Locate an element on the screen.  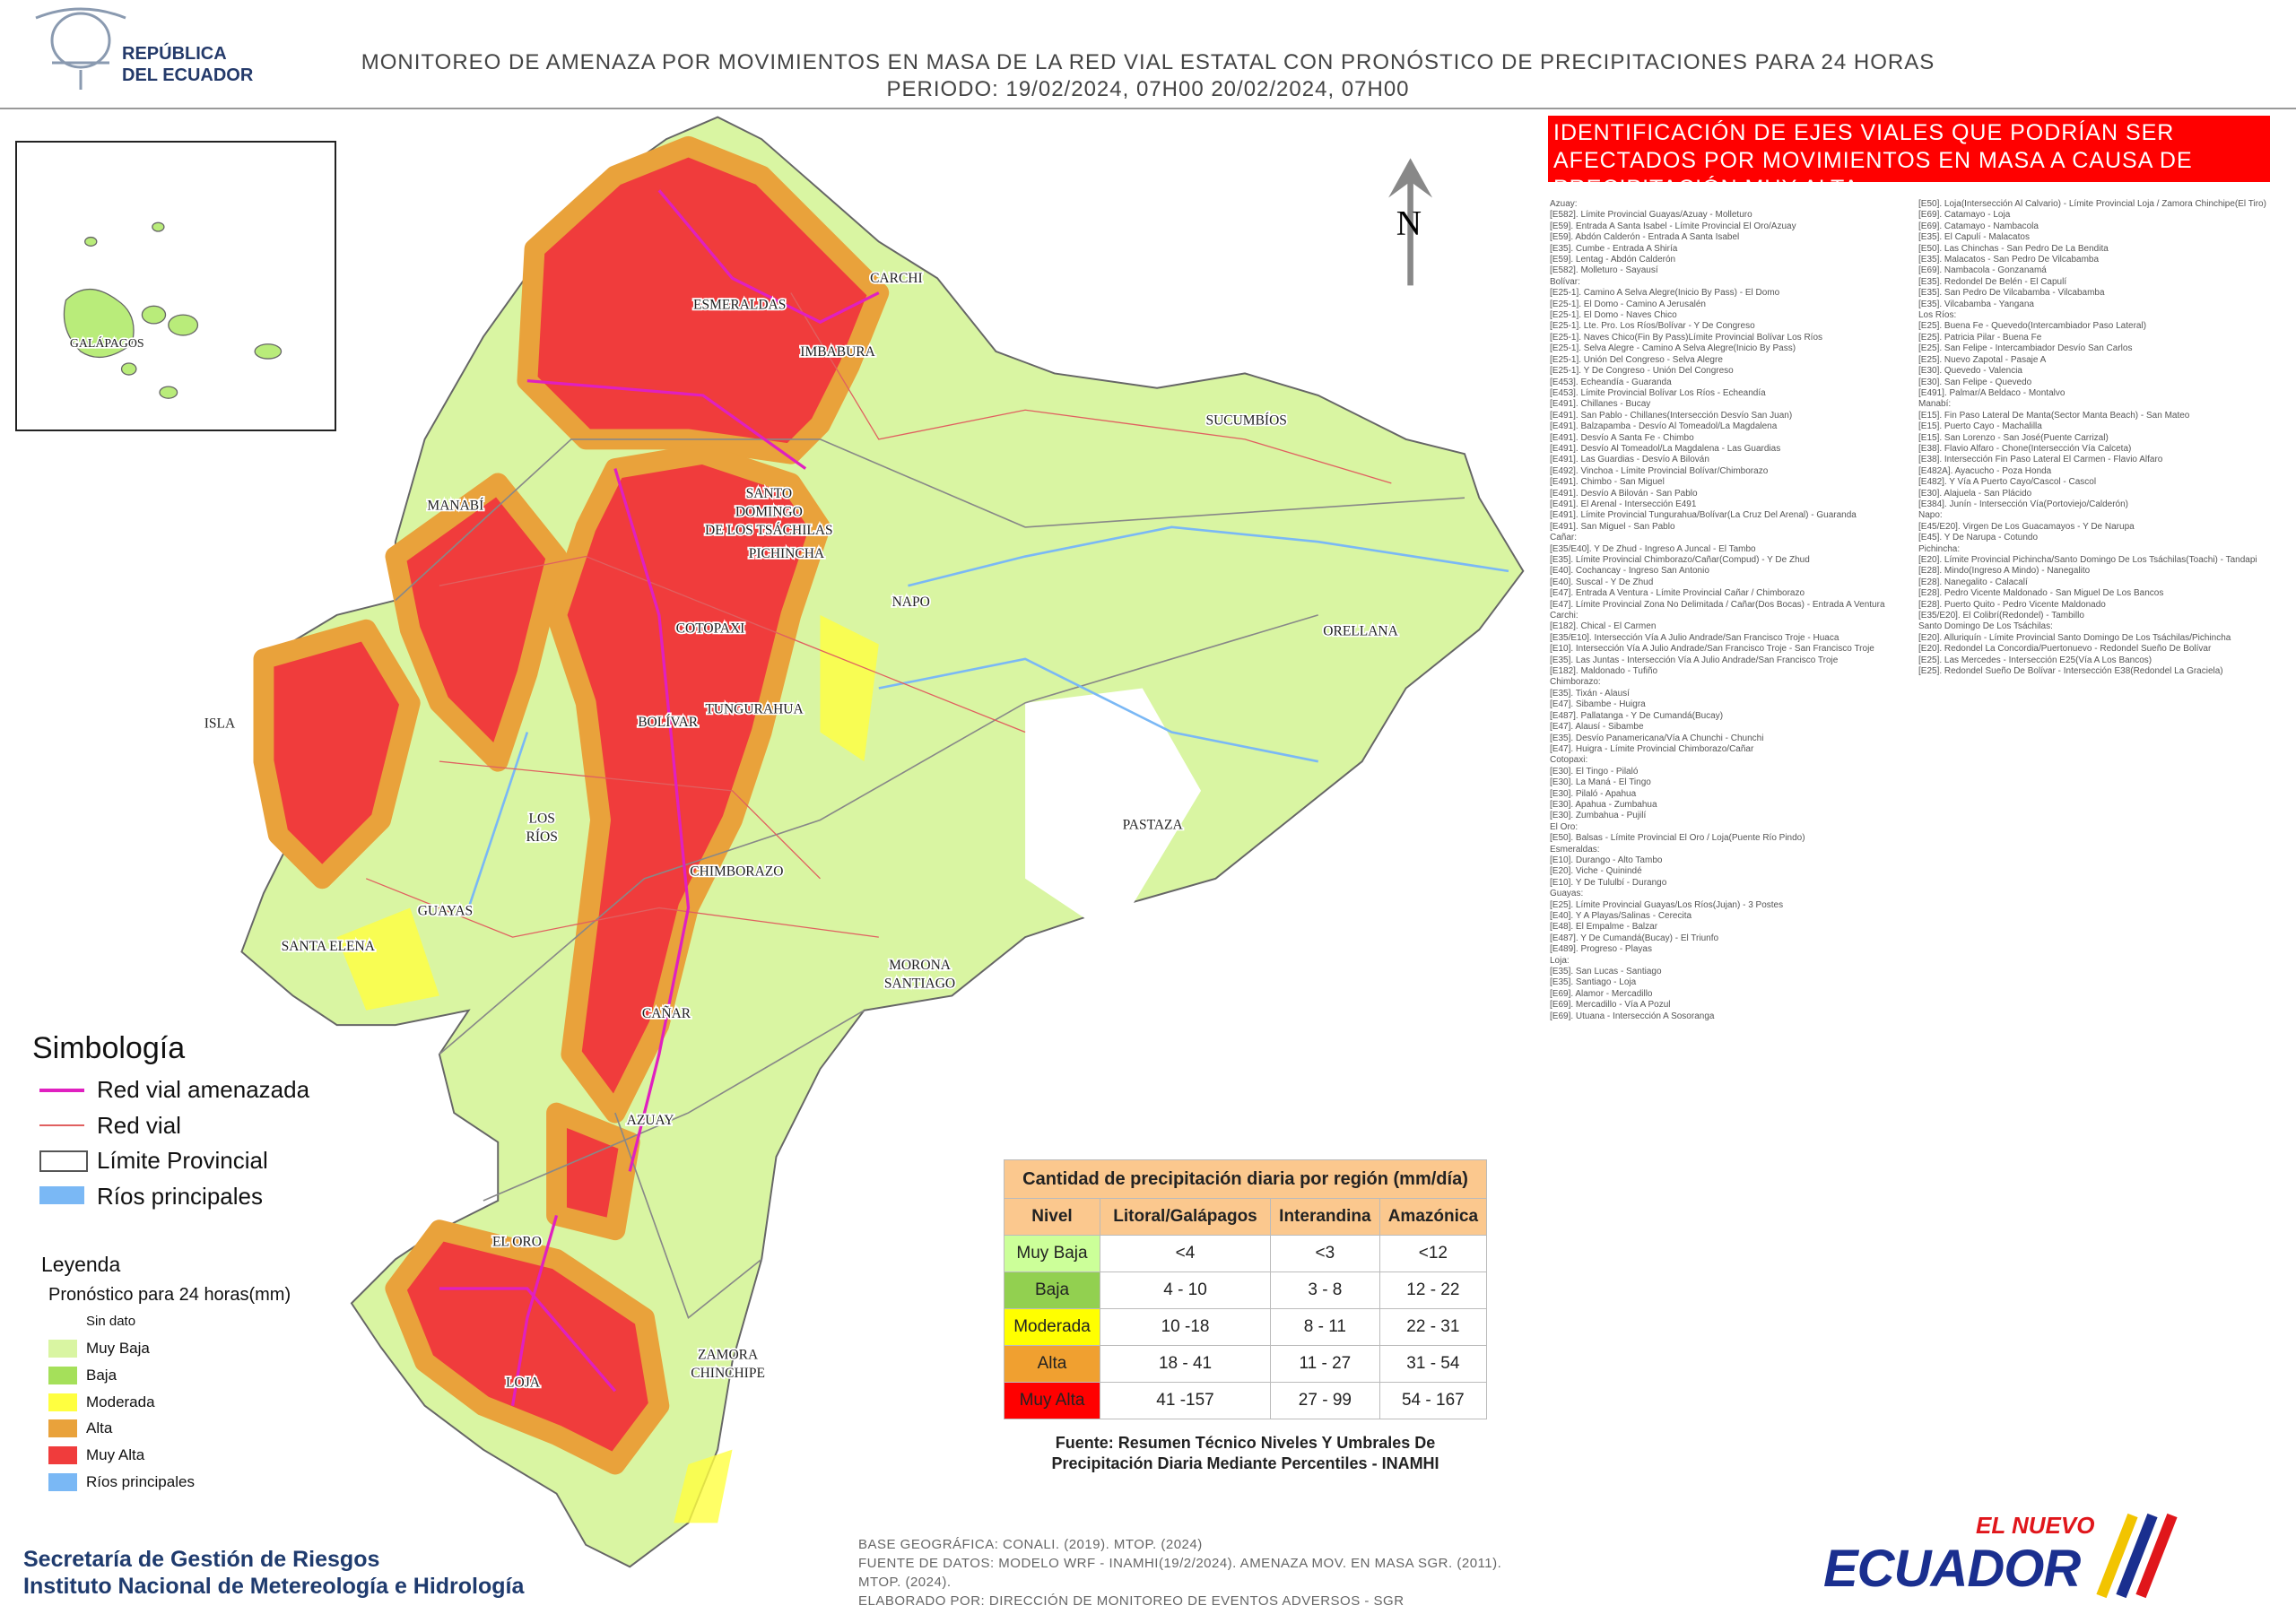
road-entry: [E35]. Redondel De Belén - El Capulí is located at coordinates (1992, 281).